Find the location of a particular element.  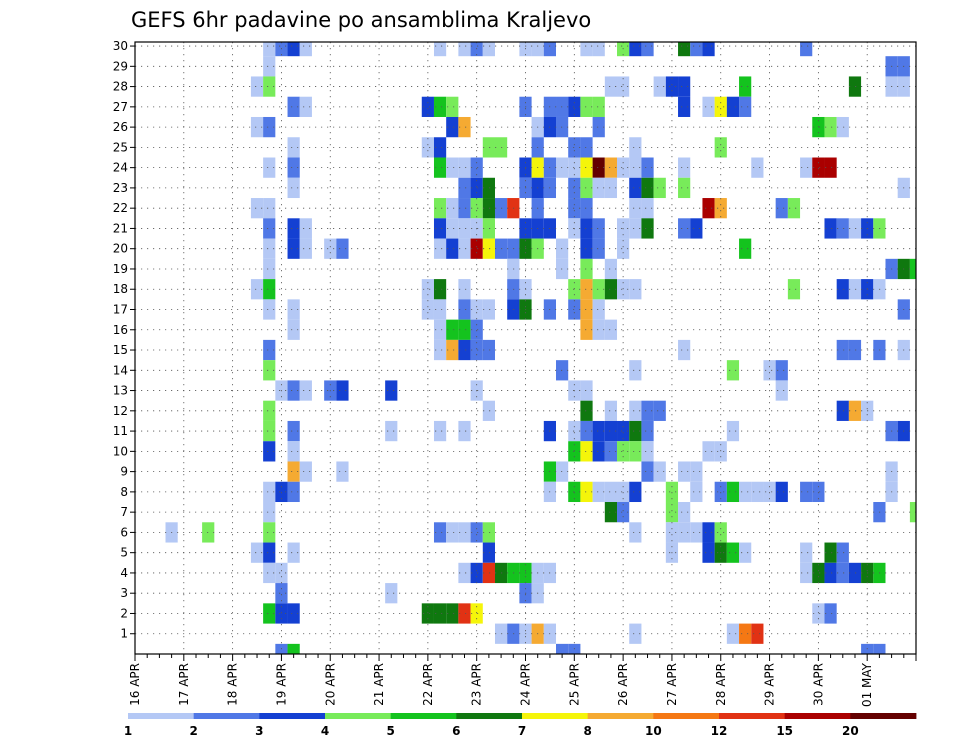

x-tick-label: 23 APR is located at coordinates (477, 684).